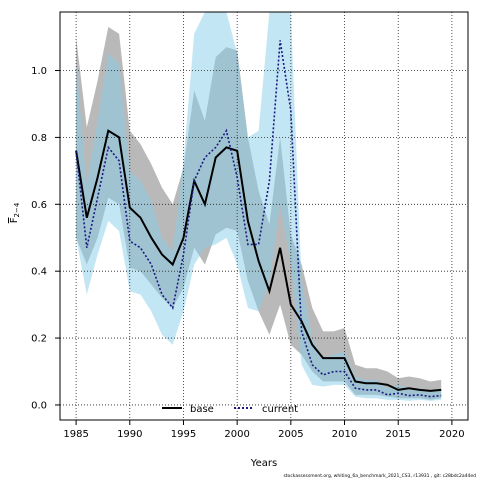 This screenshot has height=480, width=480. Describe the element at coordinates (39, 272) in the screenshot. I see `y-tick-label: 0.4` at that location.